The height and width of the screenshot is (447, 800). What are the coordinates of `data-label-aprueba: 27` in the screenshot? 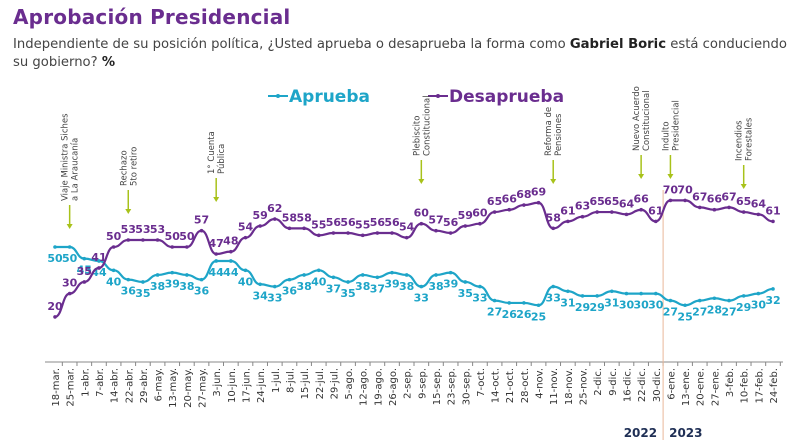 It's located at (728, 312).